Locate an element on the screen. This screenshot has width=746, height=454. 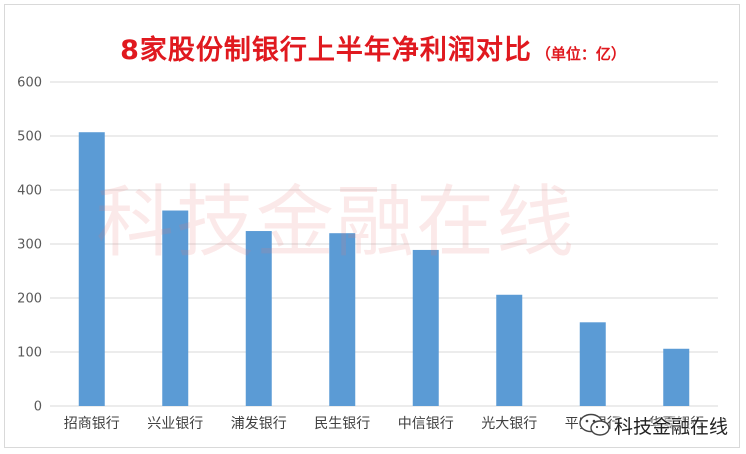
y-tick-label: 300 is located at coordinates (29, 245).